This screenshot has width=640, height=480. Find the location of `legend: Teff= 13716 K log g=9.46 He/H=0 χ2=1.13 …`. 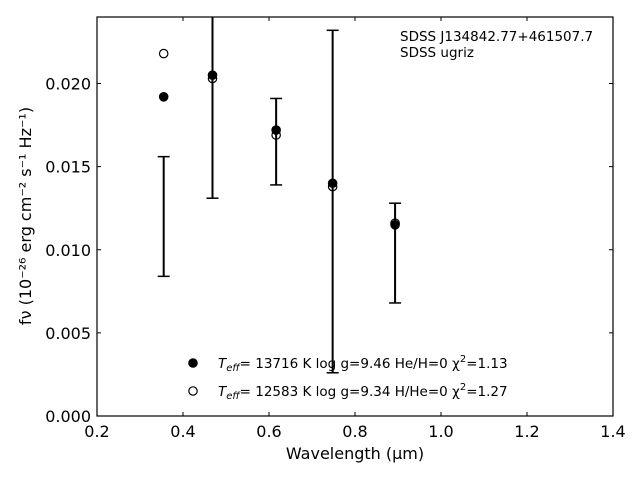

legend: Teff= 13716 K log g=9.46 He/H=0 χ2=1.13 … is located at coordinates (348, 378).